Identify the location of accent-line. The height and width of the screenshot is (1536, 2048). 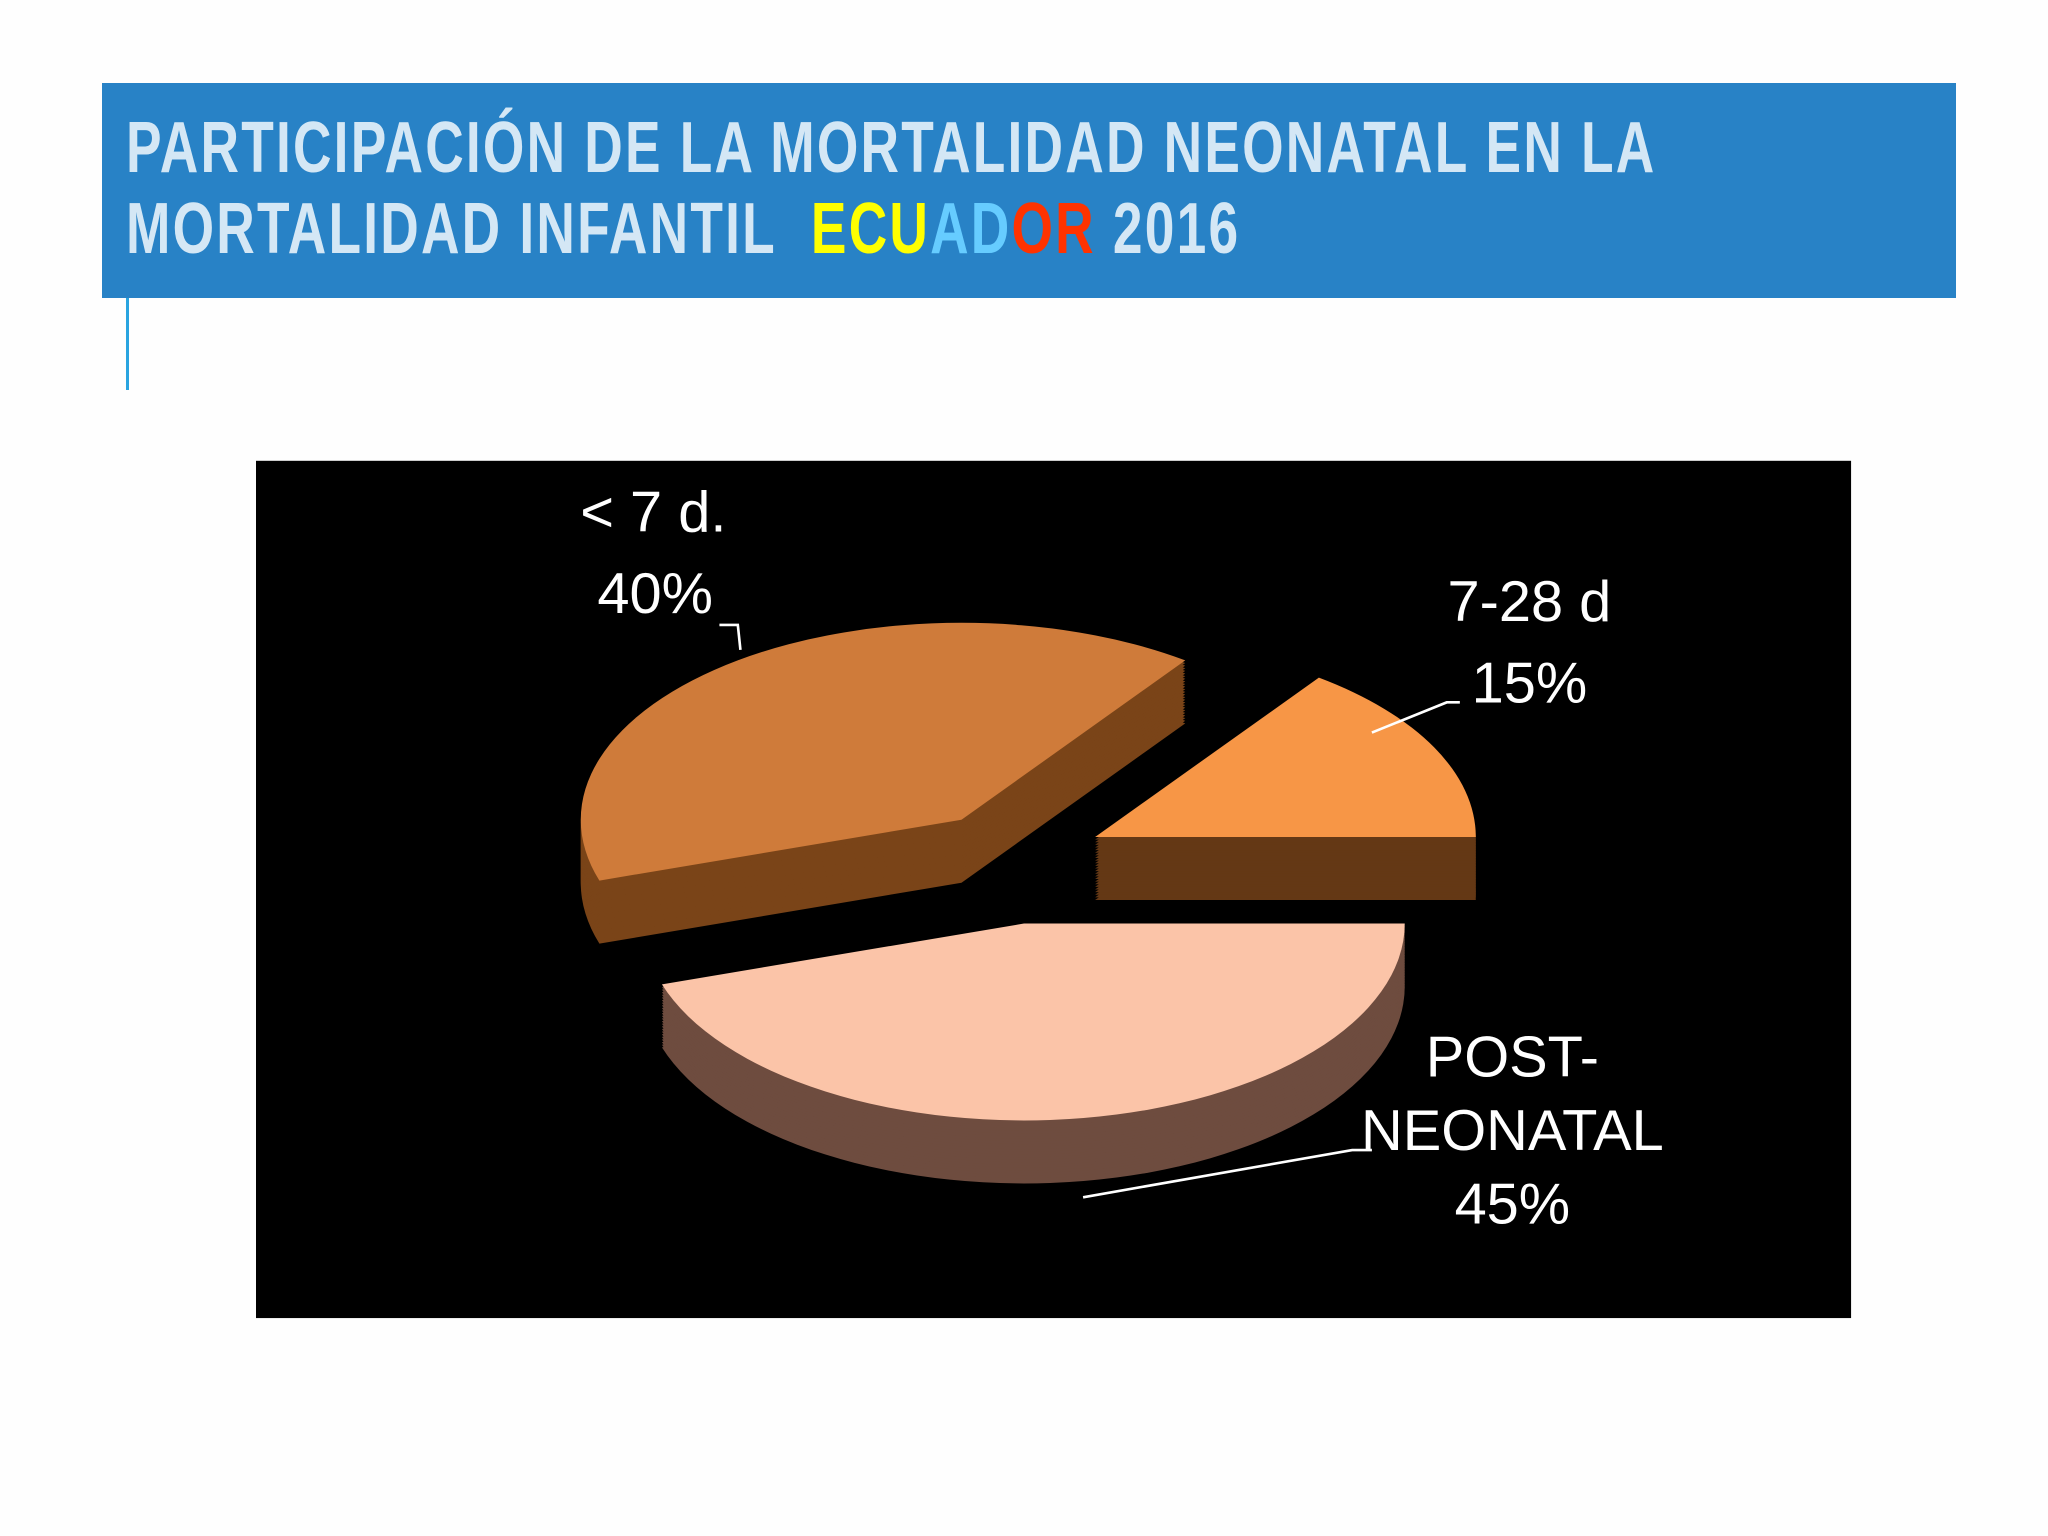
(127, 344).